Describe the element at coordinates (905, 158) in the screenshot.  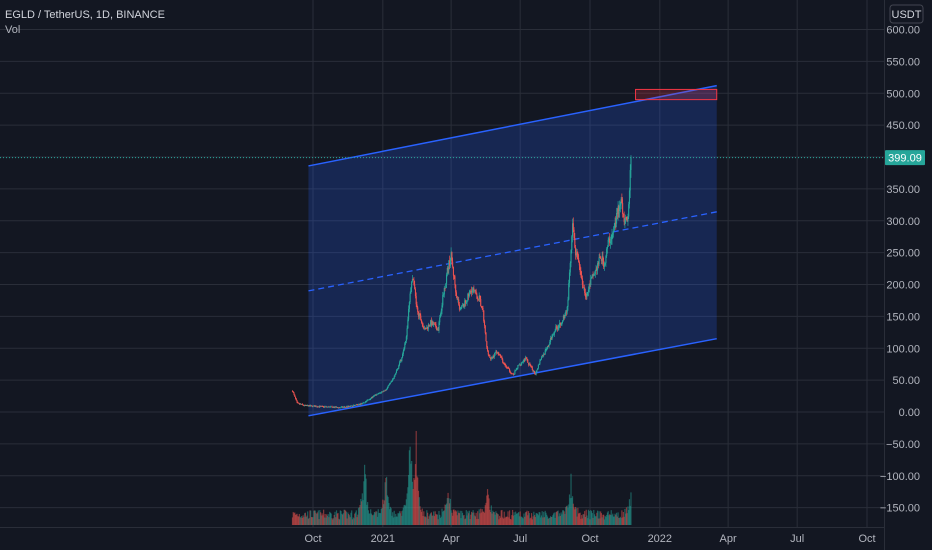
I see `current-price-tag-background` at that location.